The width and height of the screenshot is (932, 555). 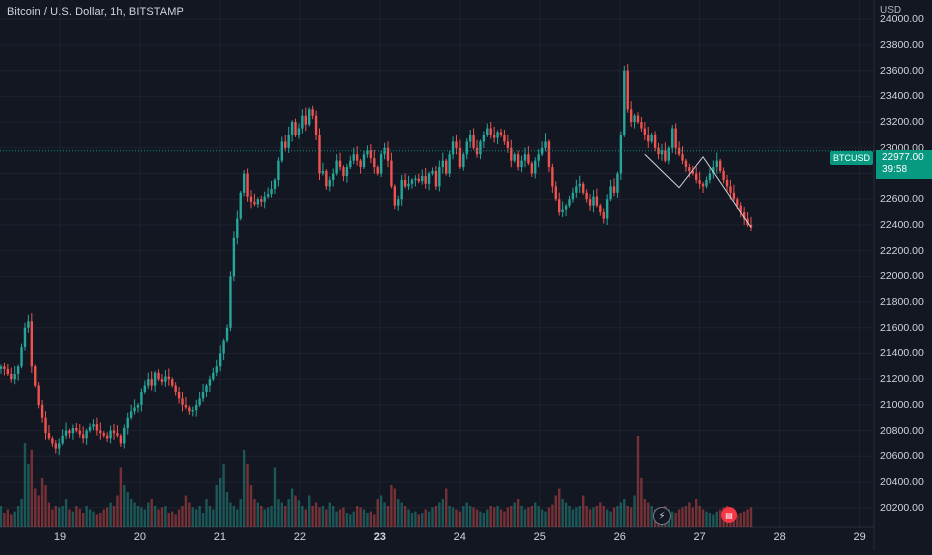 I want to click on volume-layer, so click(x=376, y=481).